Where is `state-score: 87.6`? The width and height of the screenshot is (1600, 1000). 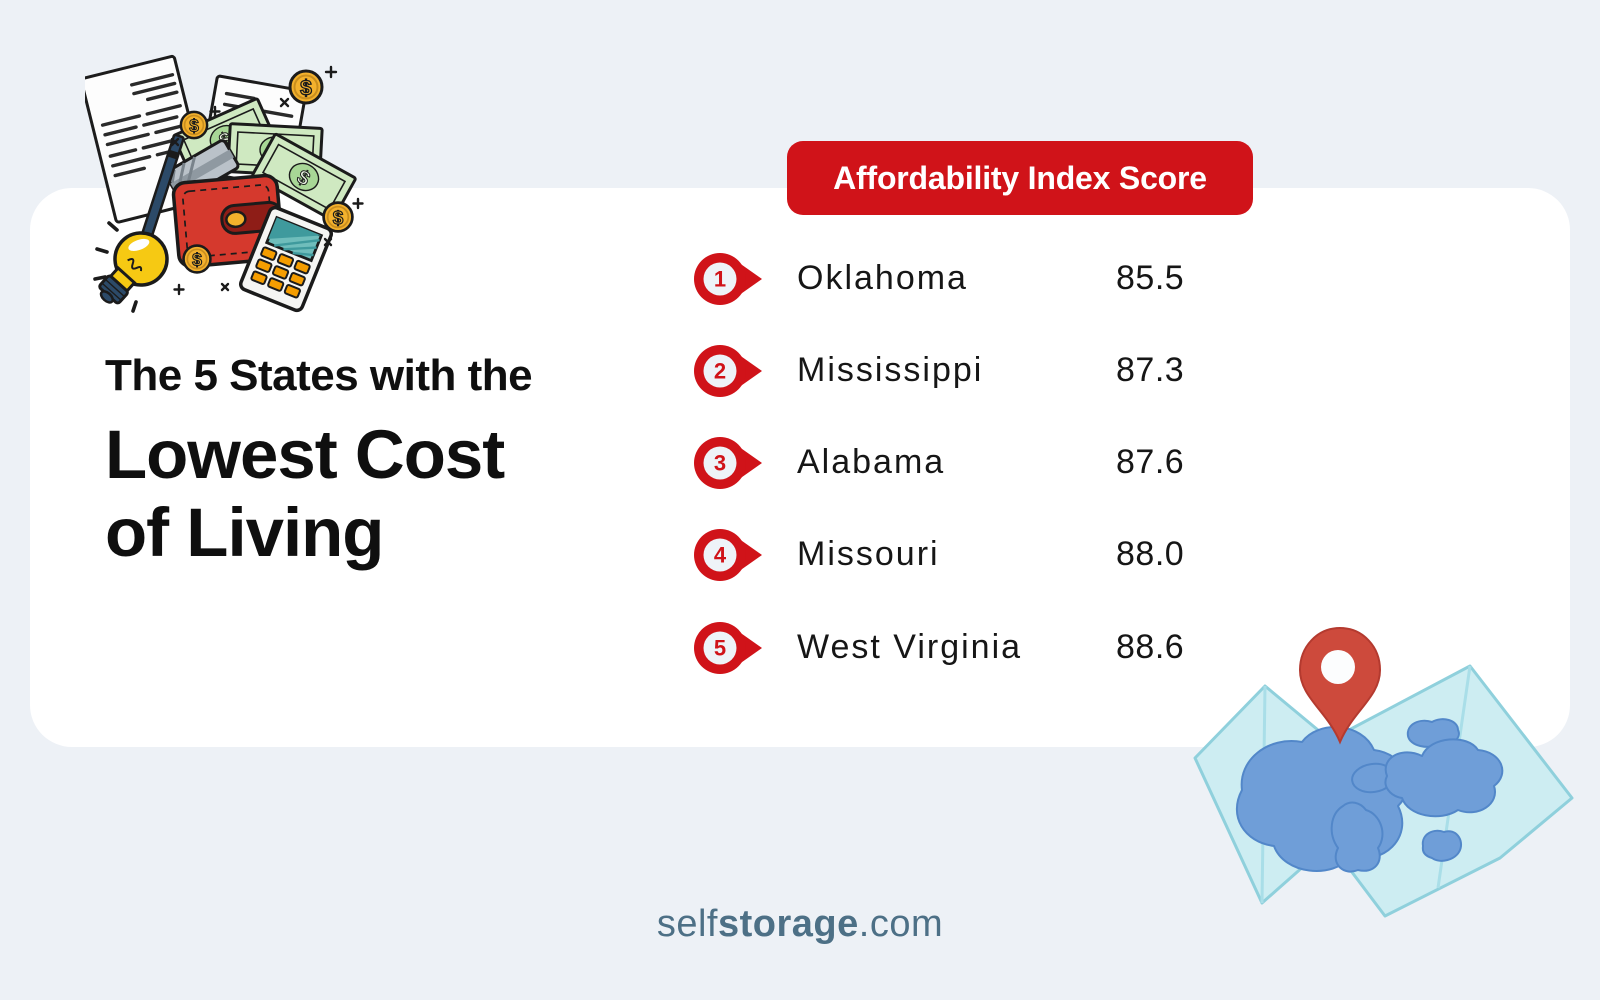
state-score: 87.6 is located at coordinates (1150, 462).